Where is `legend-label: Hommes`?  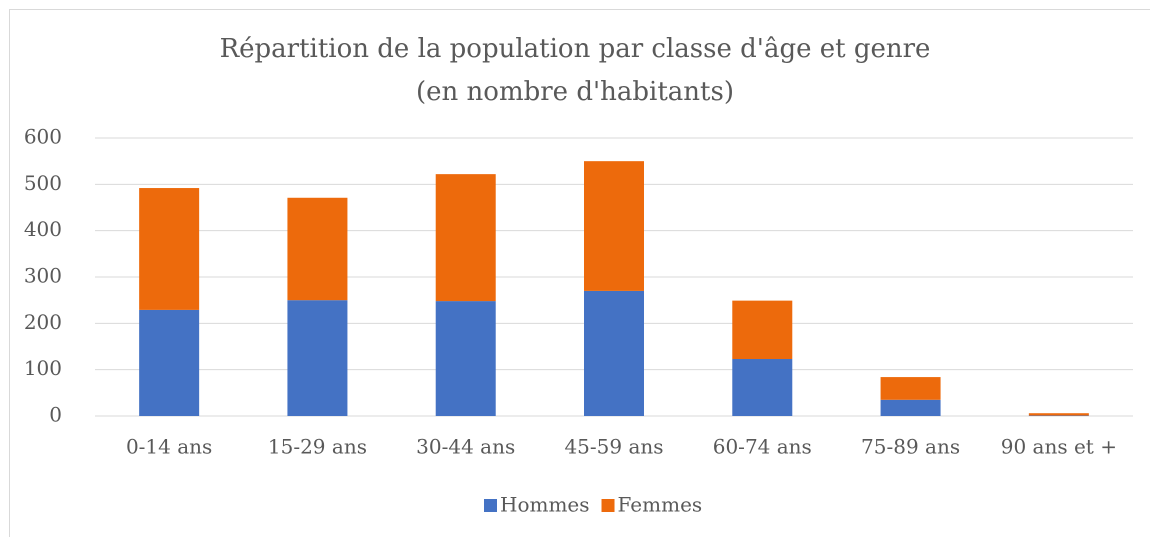
legend-label: Hommes is located at coordinates (545, 505).